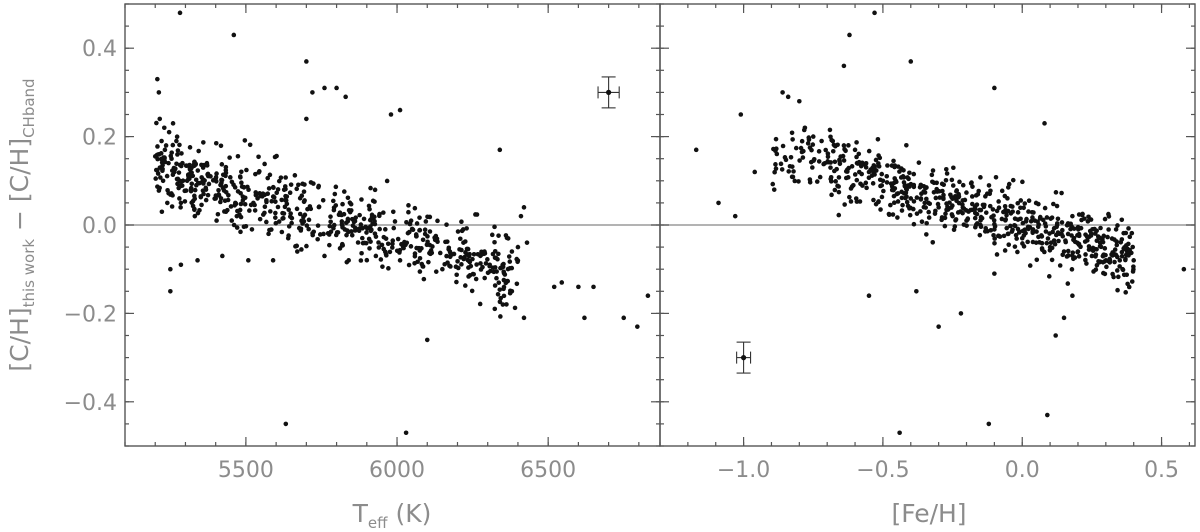 Image resolution: width=1200 pixels, height=532 pixels. I want to click on y-axis-title-part2: [C/H], so click(19, 170).